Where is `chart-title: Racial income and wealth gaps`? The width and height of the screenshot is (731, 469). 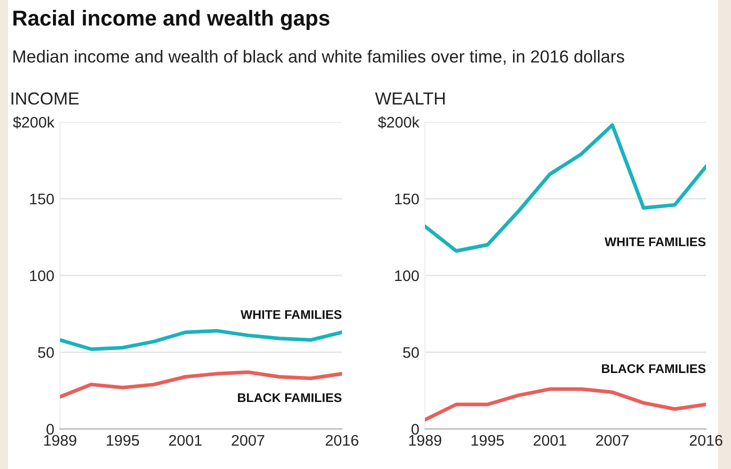 chart-title: Racial income and wealth gaps is located at coordinates (171, 20).